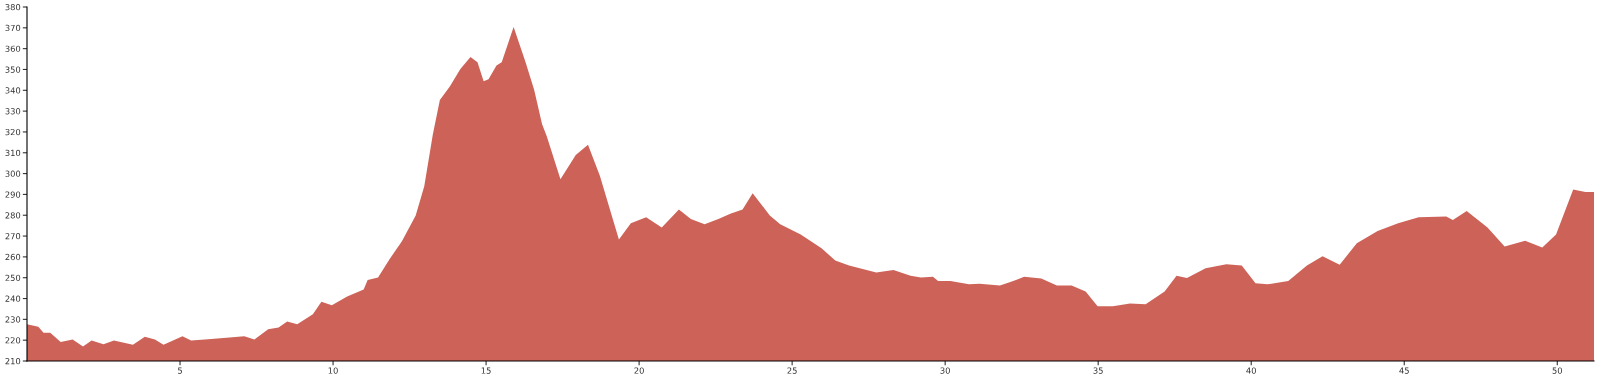 The width and height of the screenshot is (1600, 383). What do you see at coordinates (333, 370) in the screenshot?
I see `x-tick-label: 10` at bounding box center [333, 370].